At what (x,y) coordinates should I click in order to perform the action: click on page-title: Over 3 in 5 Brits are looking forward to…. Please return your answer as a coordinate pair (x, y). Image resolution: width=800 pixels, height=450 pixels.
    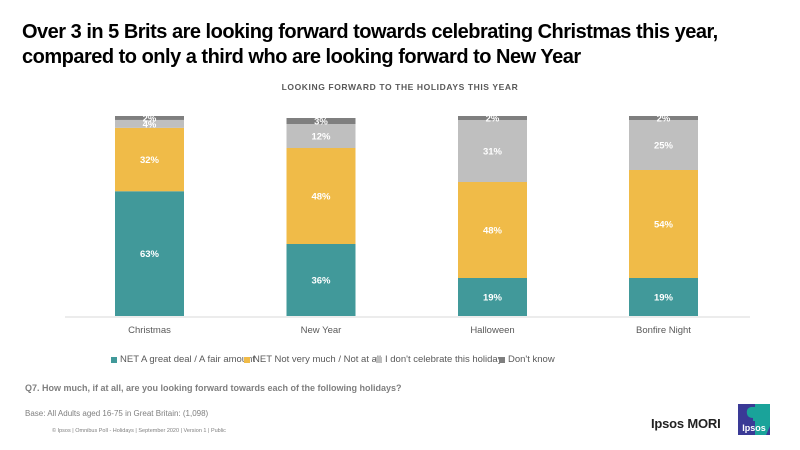
    Looking at the image, I should click on (370, 44).